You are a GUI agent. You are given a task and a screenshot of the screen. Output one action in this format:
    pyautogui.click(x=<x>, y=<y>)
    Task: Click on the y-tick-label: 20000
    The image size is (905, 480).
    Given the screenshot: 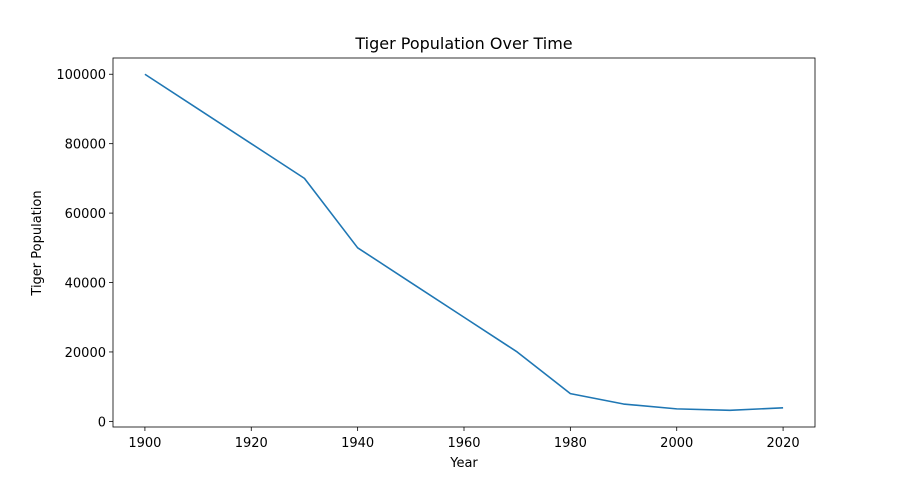 What is the action you would take?
    pyautogui.click(x=85, y=353)
    